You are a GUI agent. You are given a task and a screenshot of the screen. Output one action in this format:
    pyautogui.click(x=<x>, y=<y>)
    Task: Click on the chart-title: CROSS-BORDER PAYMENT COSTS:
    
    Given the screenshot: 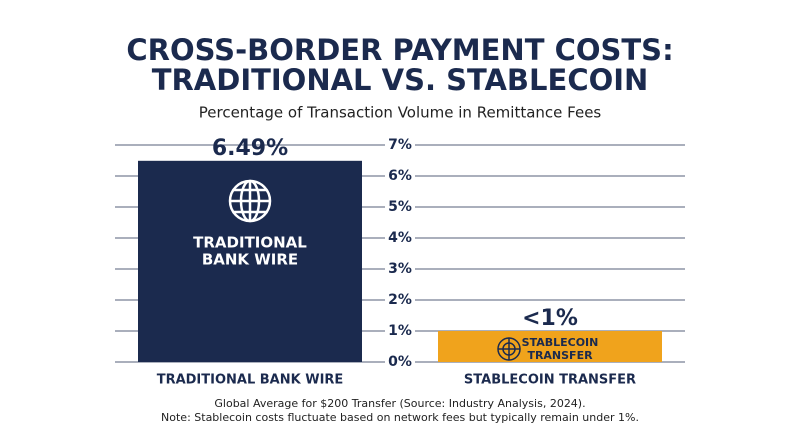 What is the action you would take?
    pyautogui.click(x=399, y=50)
    